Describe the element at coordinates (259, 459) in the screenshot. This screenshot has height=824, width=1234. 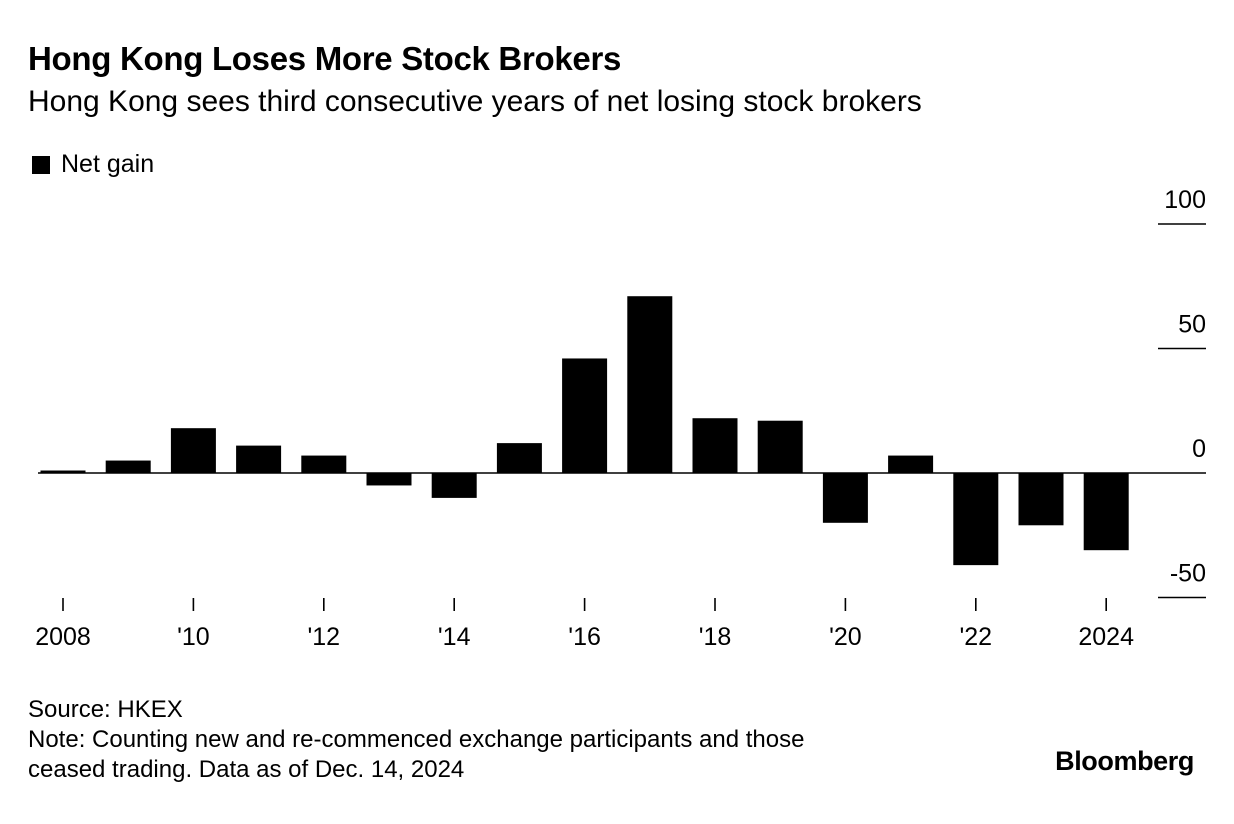
I see `bar-2011` at that location.